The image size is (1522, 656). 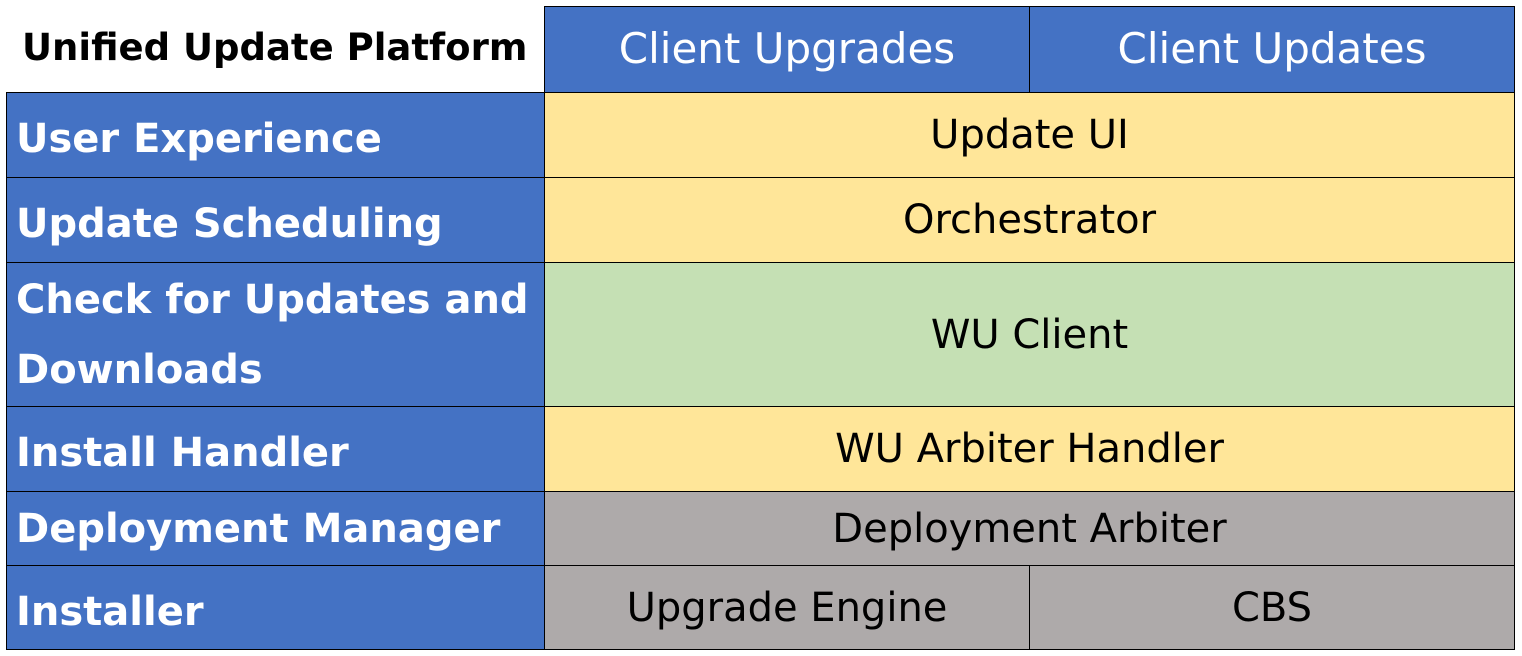 I want to click on row-label-deployment-manager: Deployment Manager, so click(x=275, y=528).